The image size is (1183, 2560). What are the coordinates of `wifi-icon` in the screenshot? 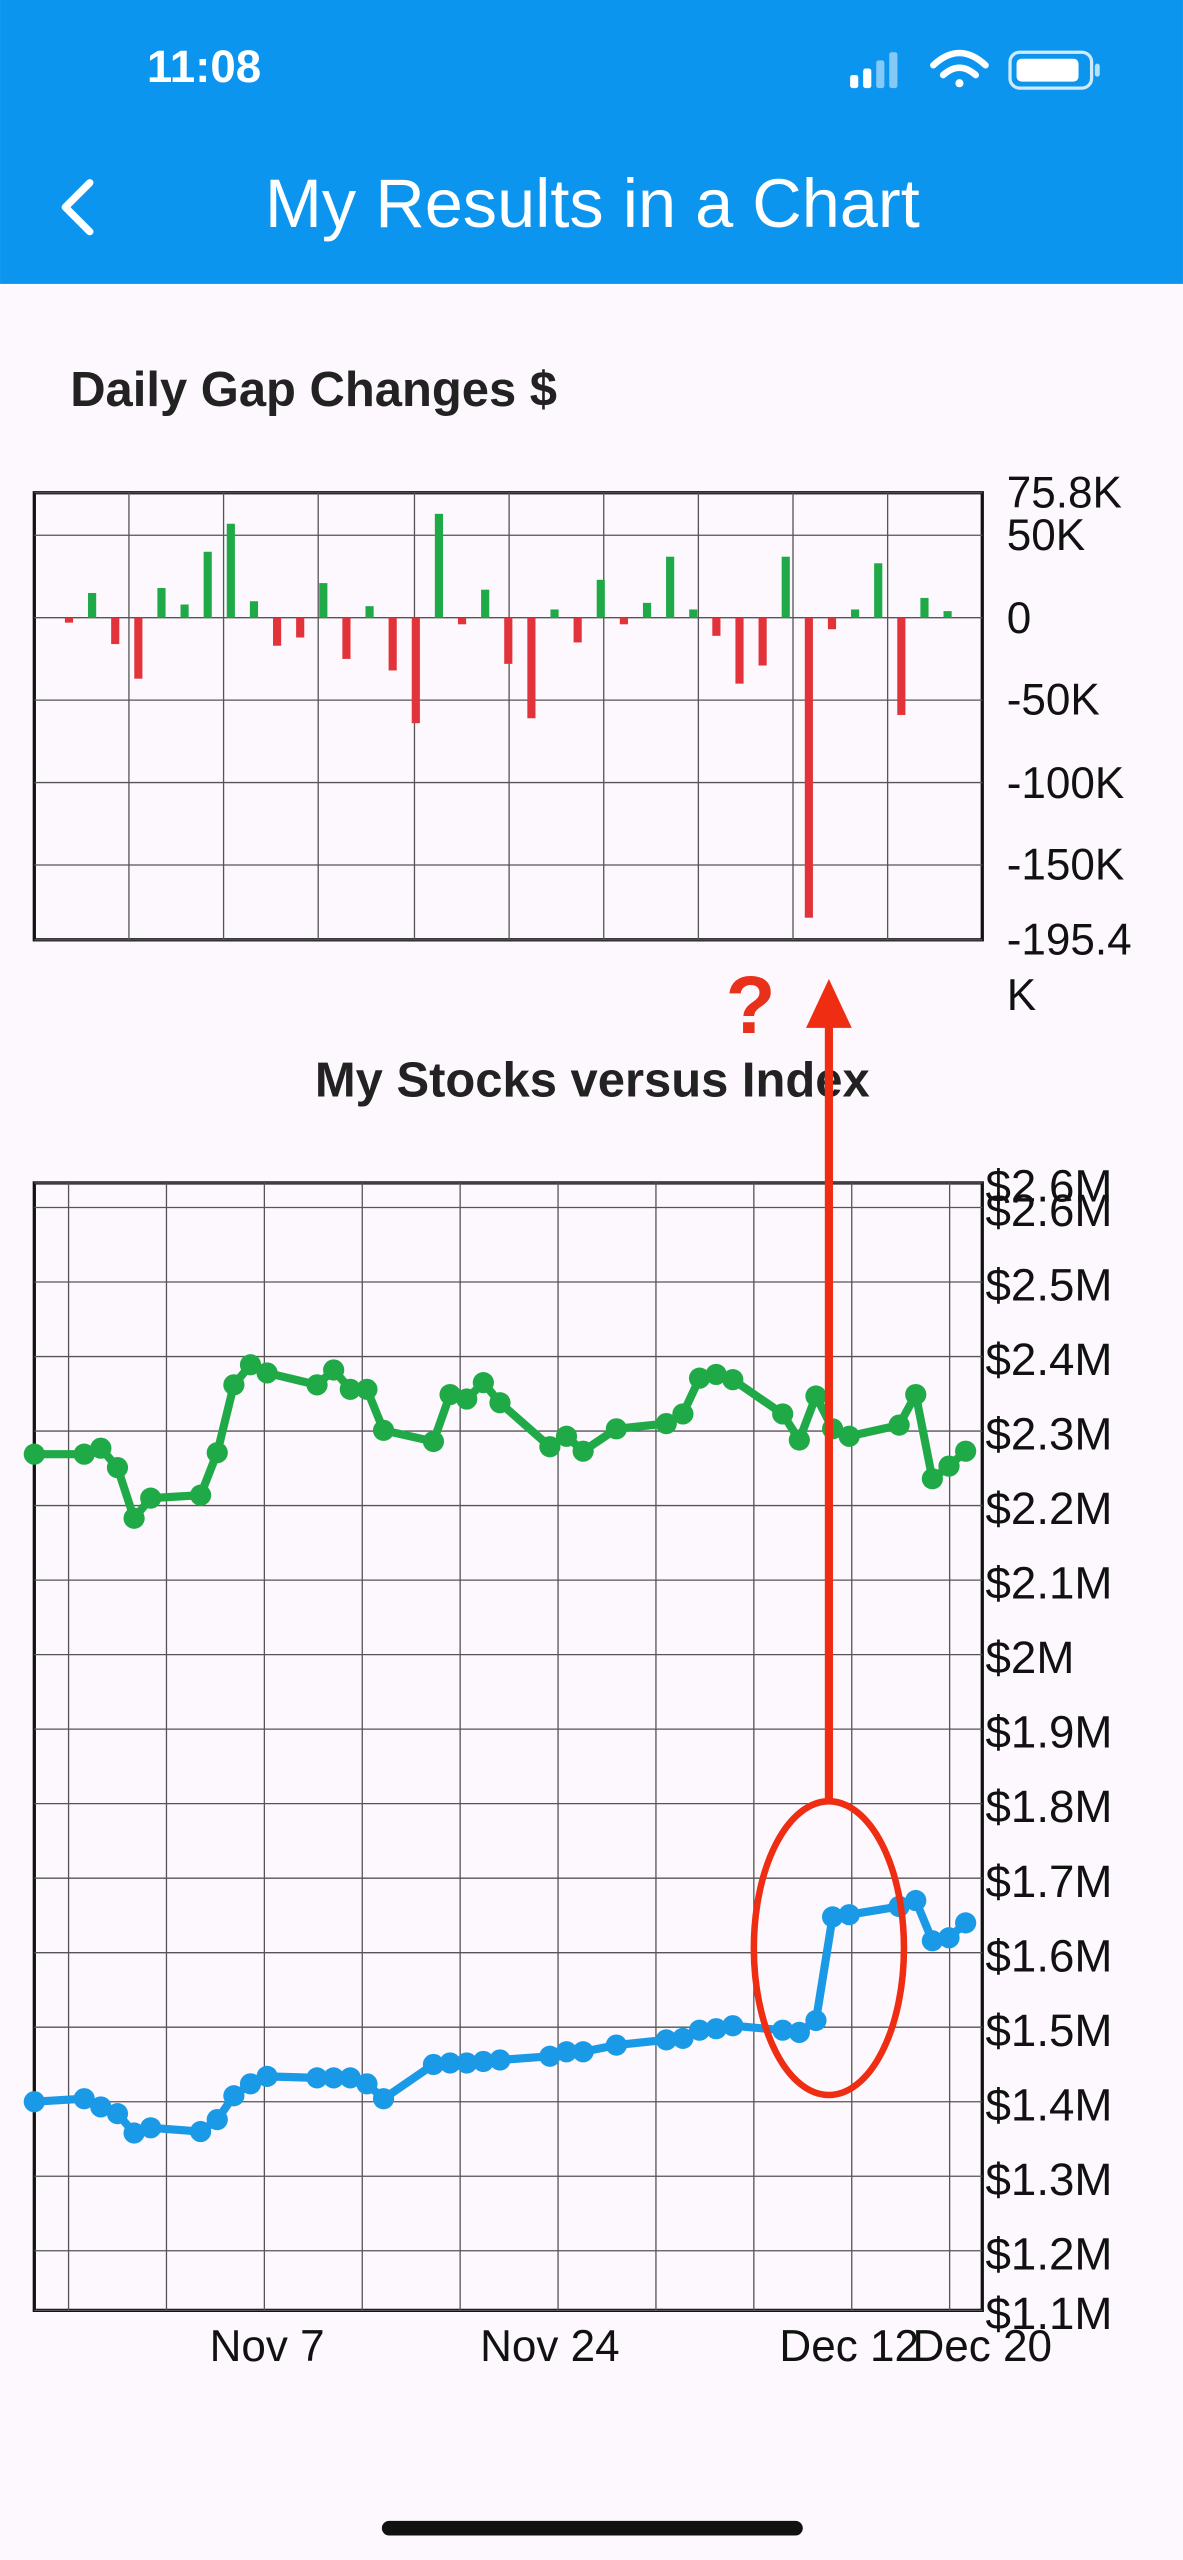 It's located at (959, 68).